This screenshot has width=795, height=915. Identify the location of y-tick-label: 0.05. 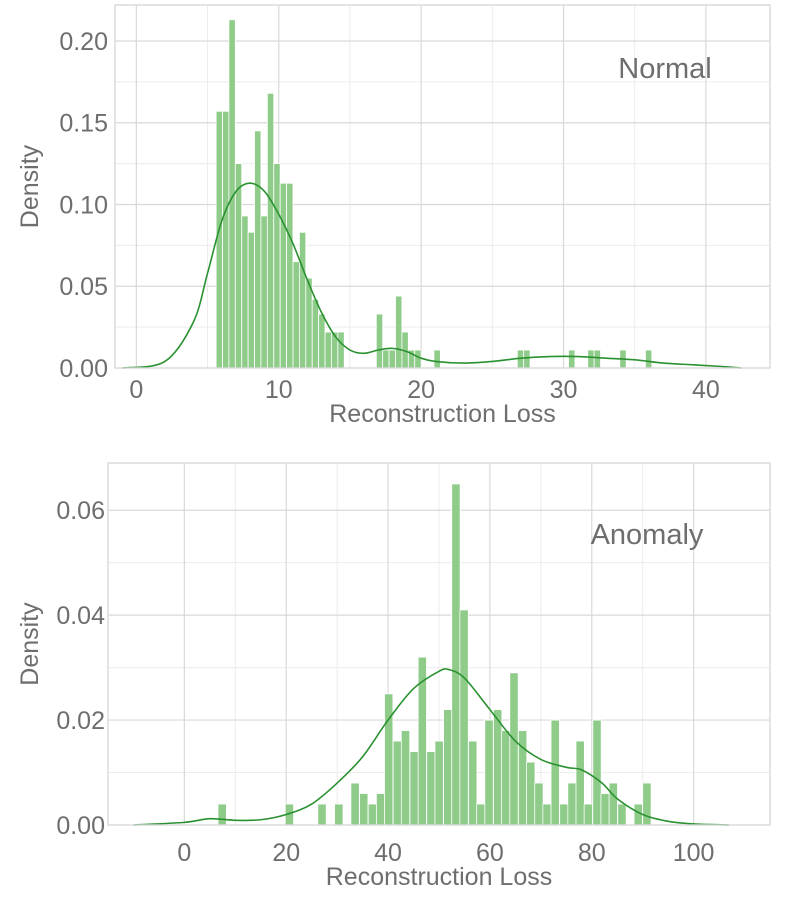
(83, 287).